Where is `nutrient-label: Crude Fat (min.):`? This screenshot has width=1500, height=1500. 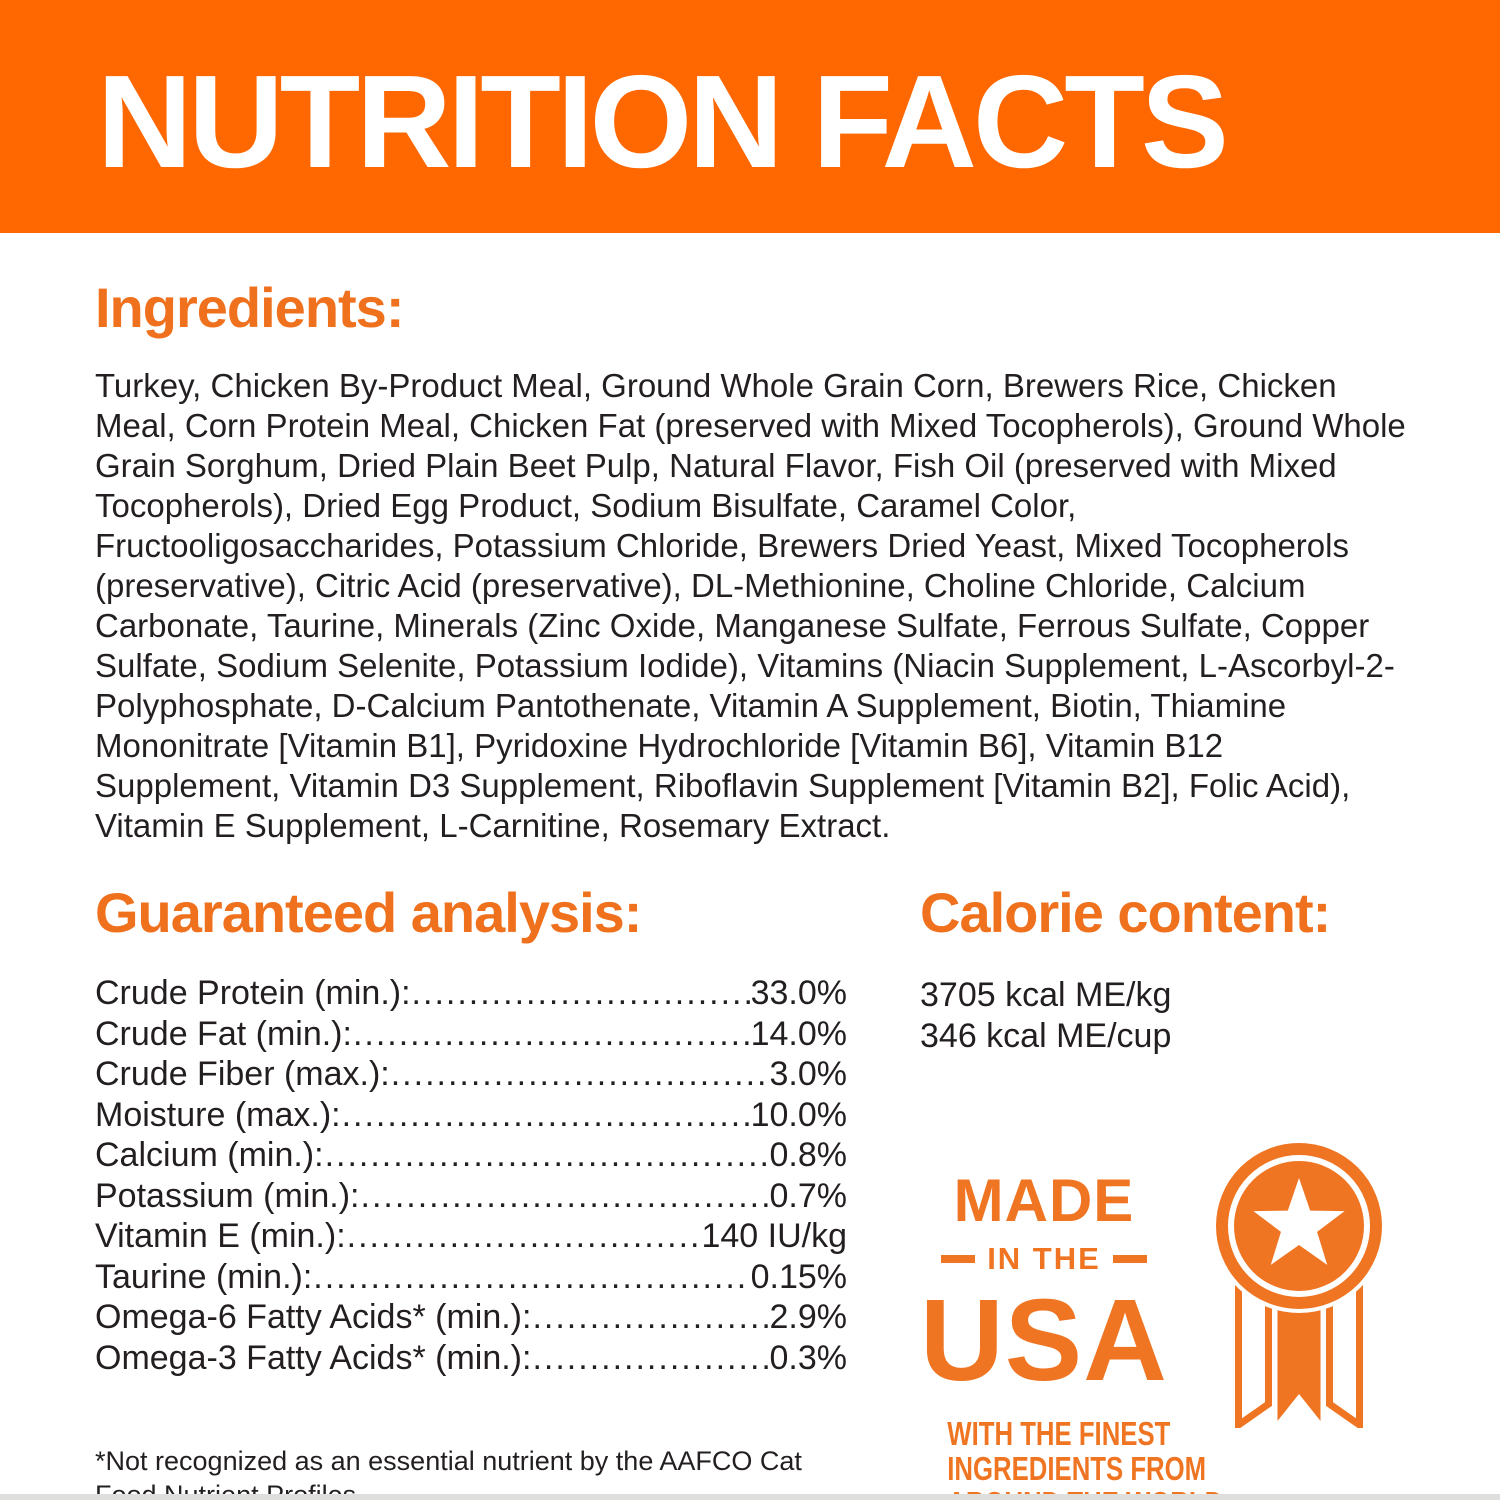 nutrient-label: Crude Fat (min.): is located at coordinates (223, 1033).